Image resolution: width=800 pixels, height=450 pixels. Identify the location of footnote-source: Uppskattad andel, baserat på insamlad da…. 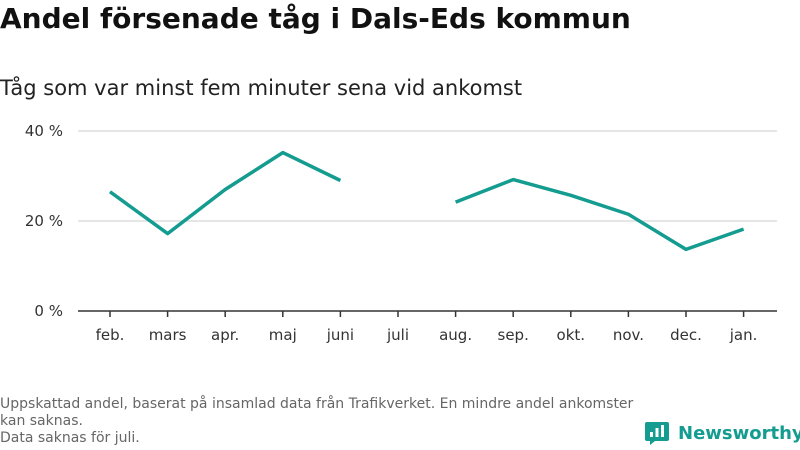
(317, 412).